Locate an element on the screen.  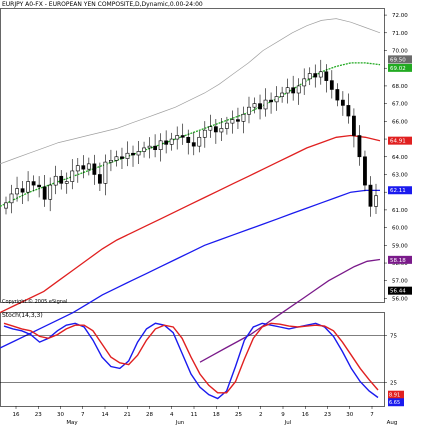
value-tag-label-close: 56.44 is located at coordinates (398, 292).